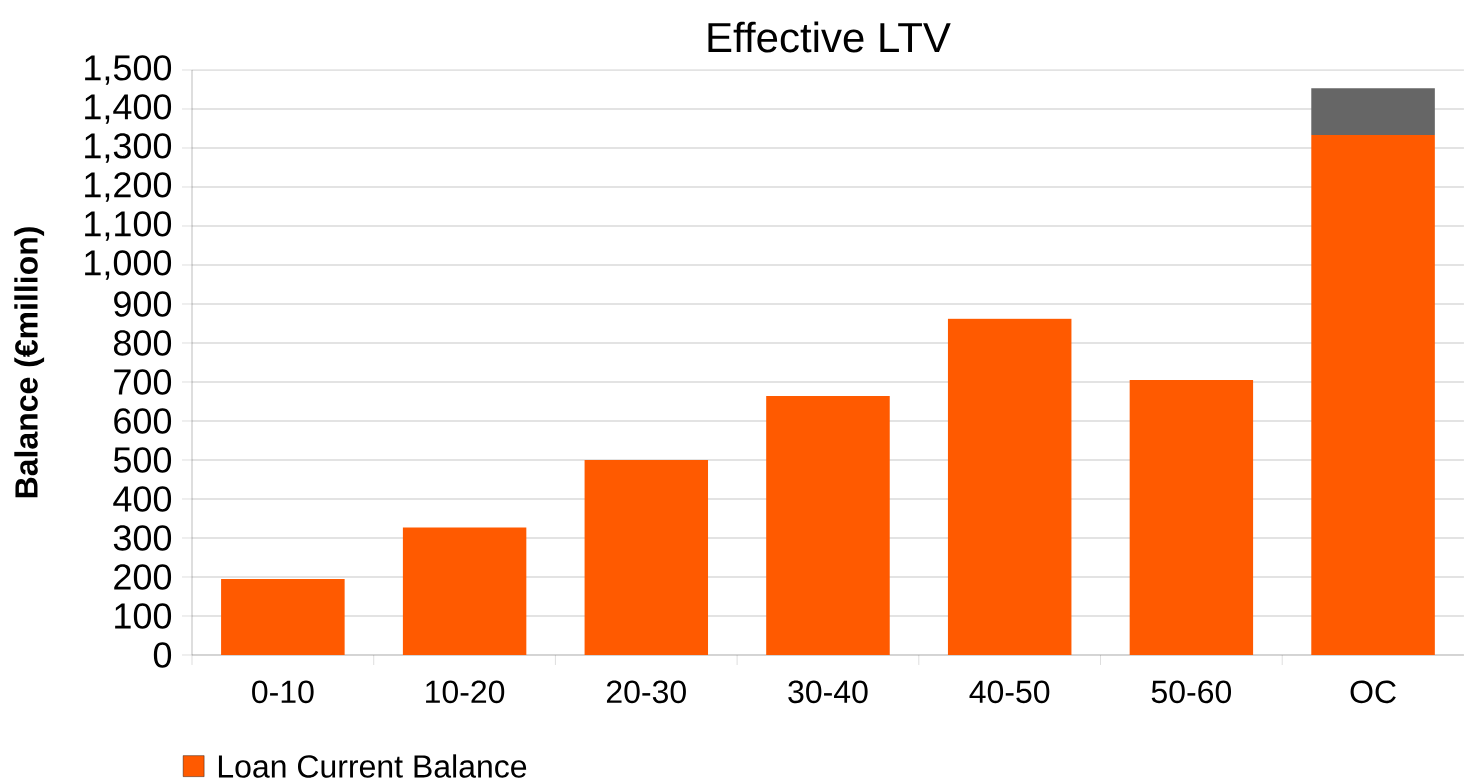 The width and height of the screenshot is (1464, 778). Describe the element at coordinates (128, 109) in the screenshot. I see `y-tick-label: 1,400` at that location.